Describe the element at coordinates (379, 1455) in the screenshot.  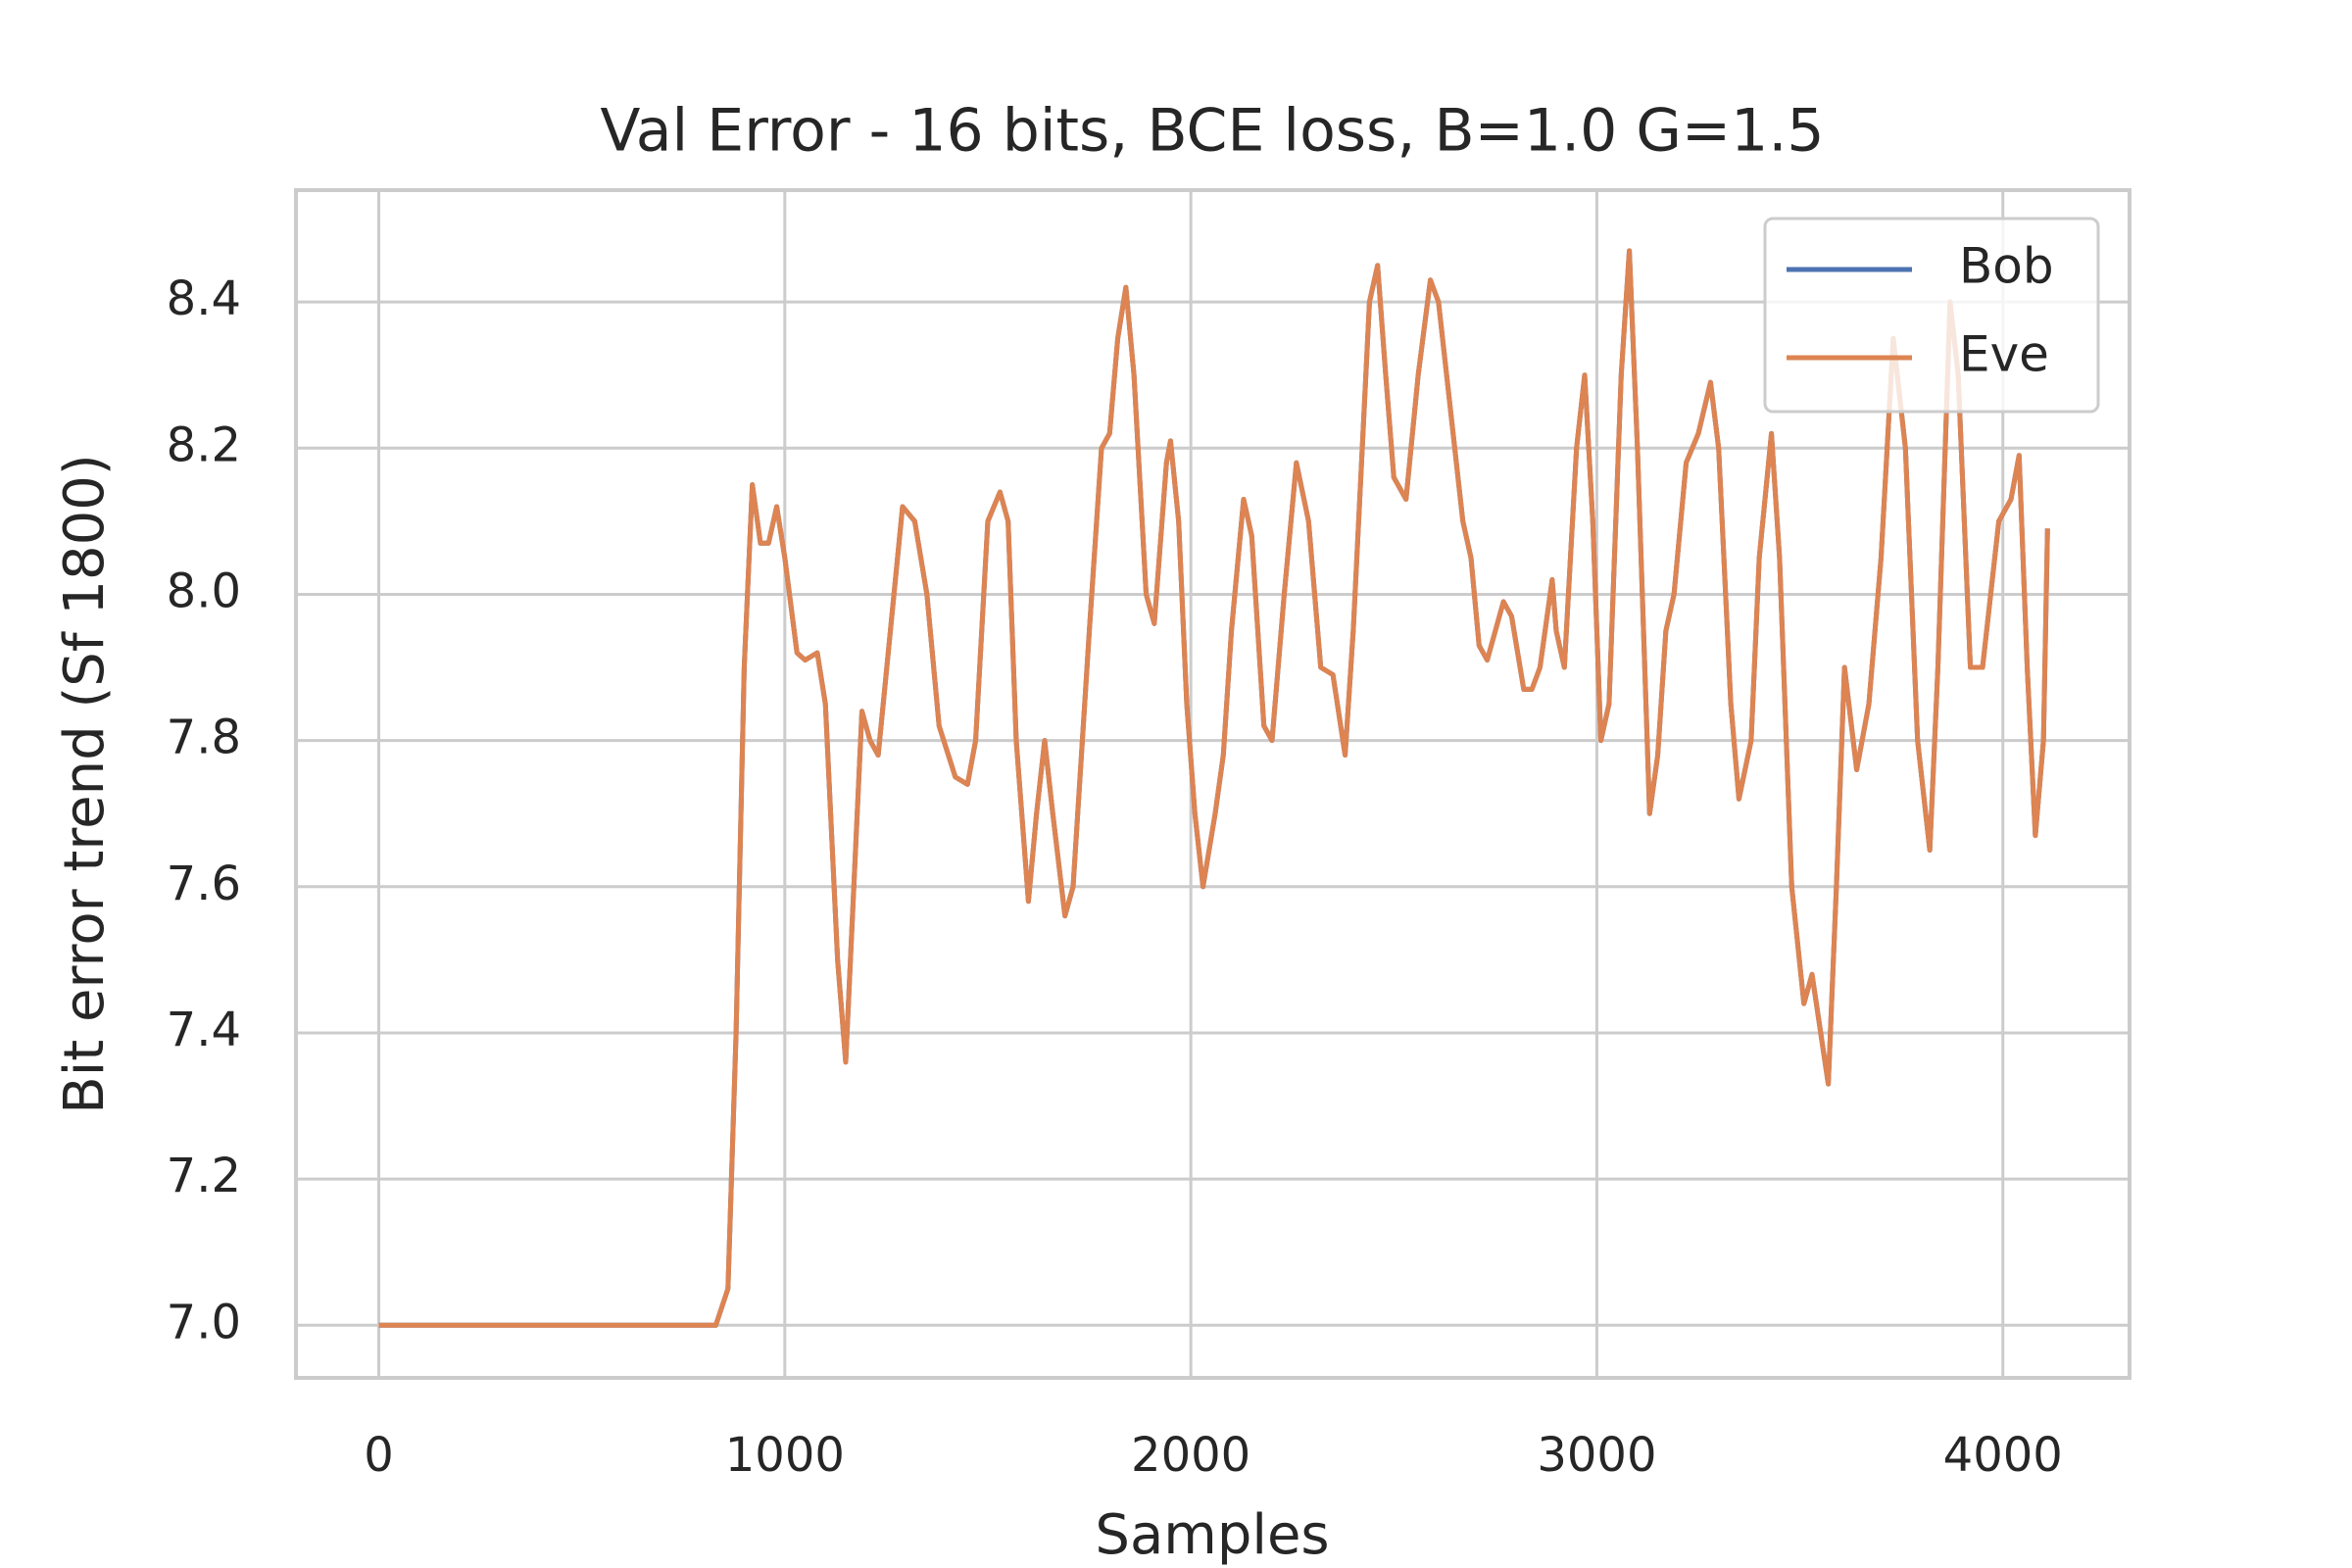
I see `x-tick-label: 0` at that location.